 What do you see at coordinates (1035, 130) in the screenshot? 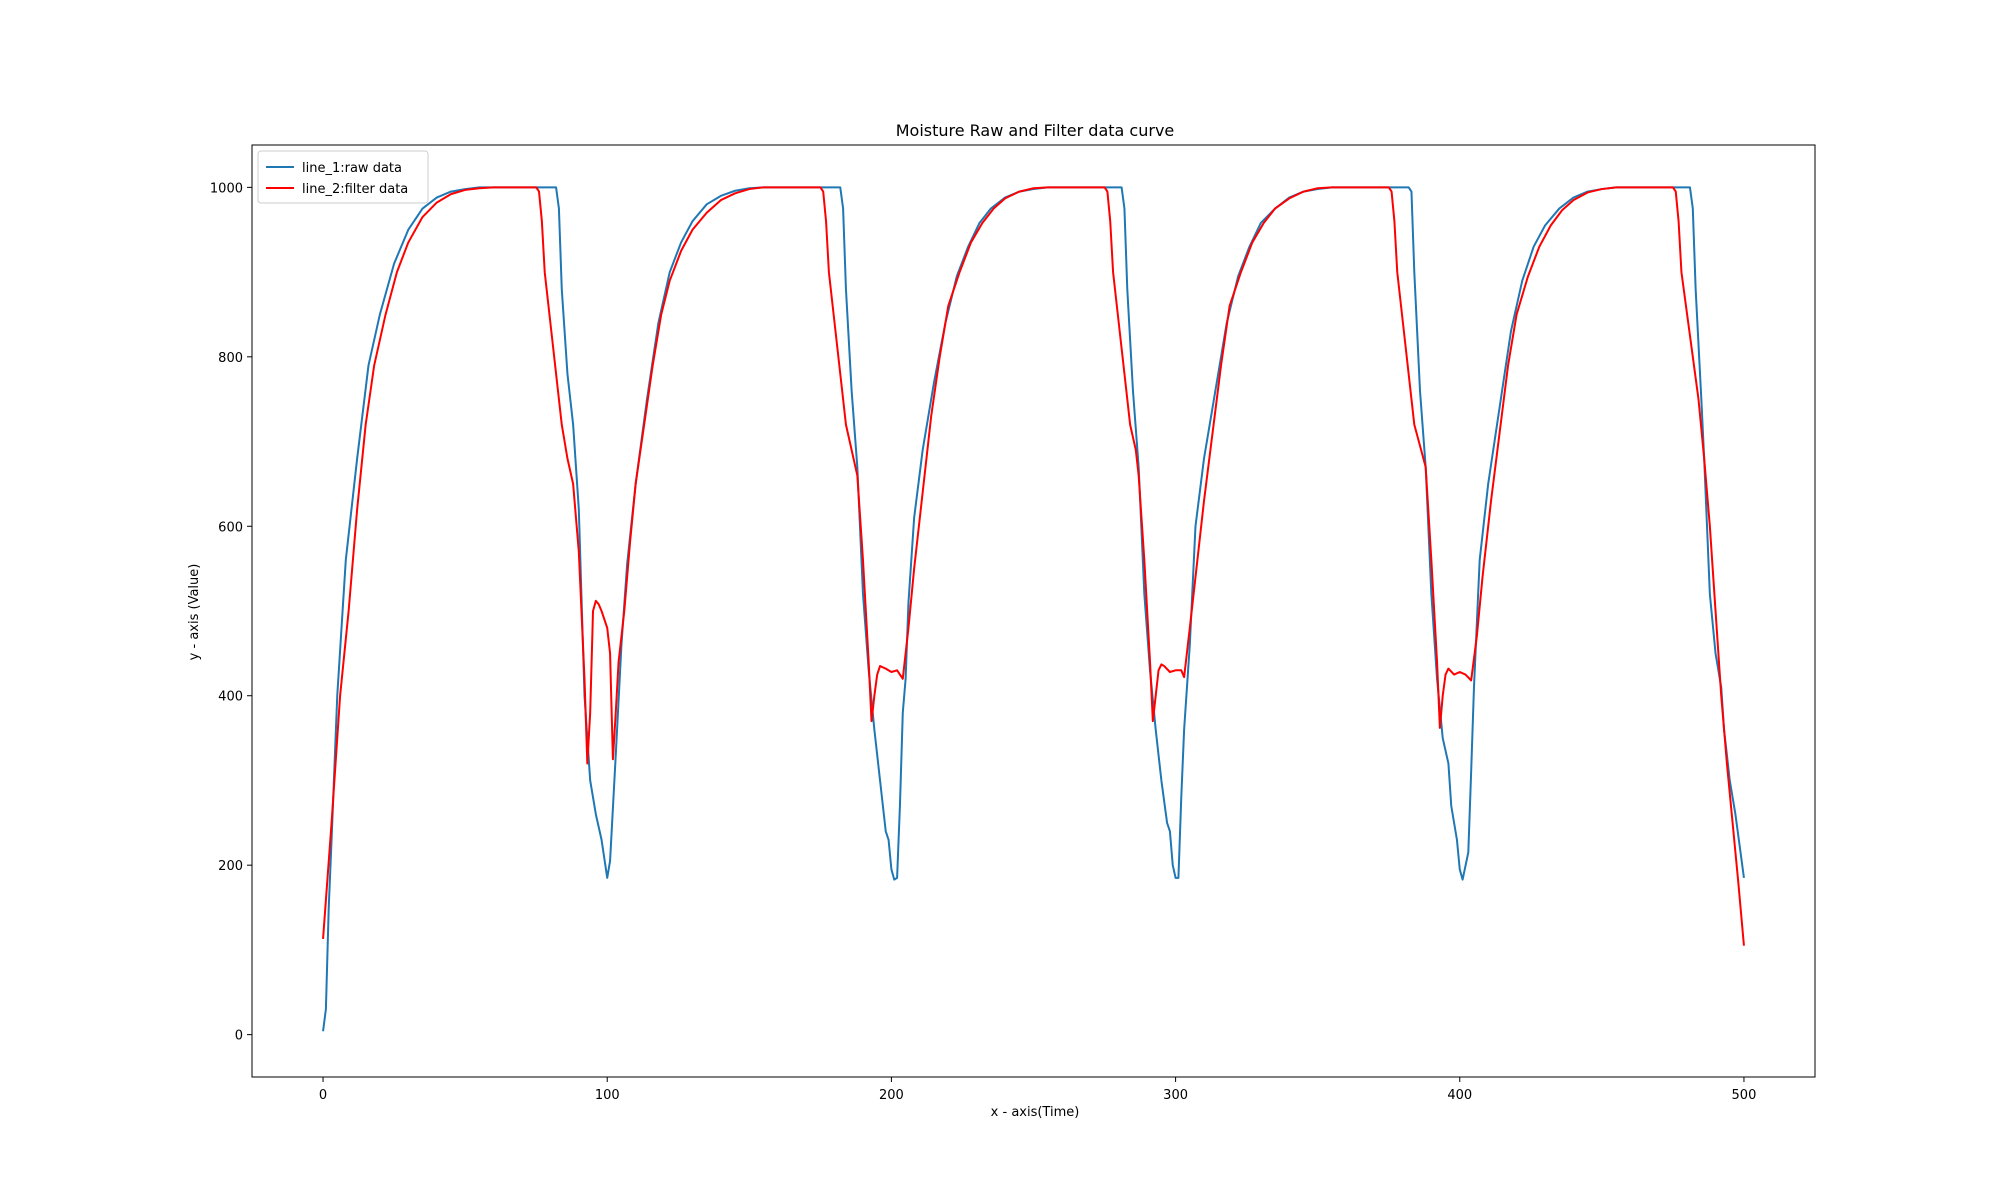
I see `chart-title: Moisture Raw and Filter data curve` at bounding box center [1035, 130].